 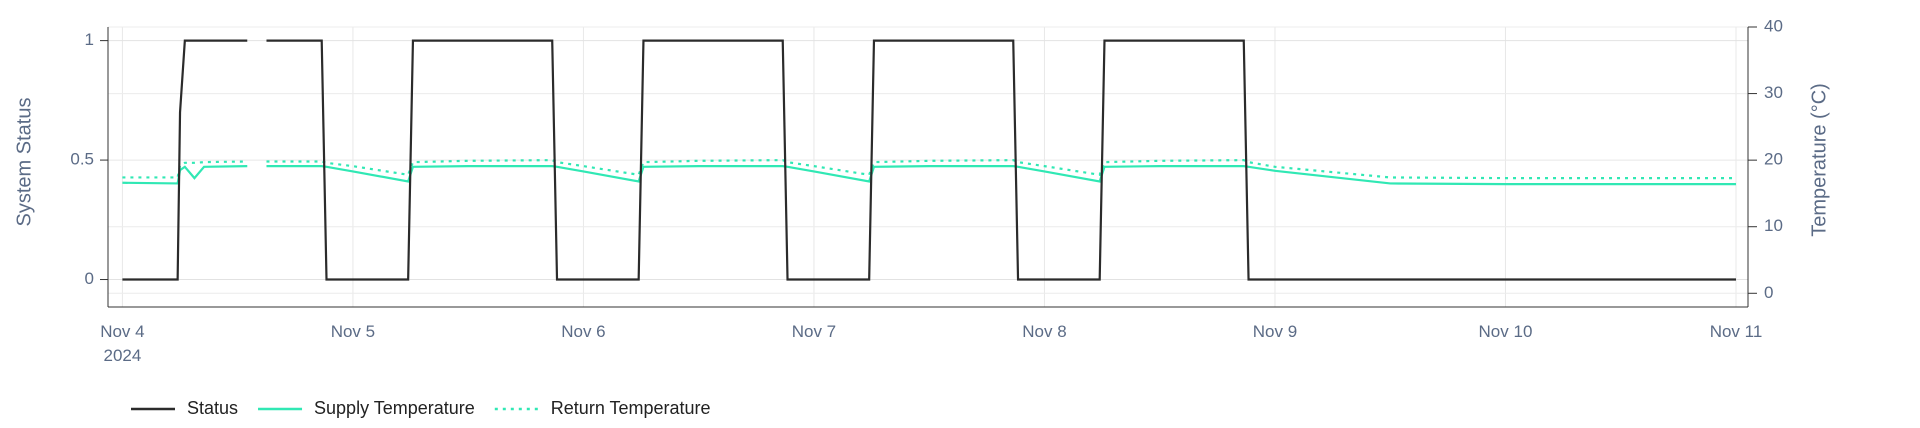 I want to click on y2-tick-label: 30, so click(x=1773, y=92).